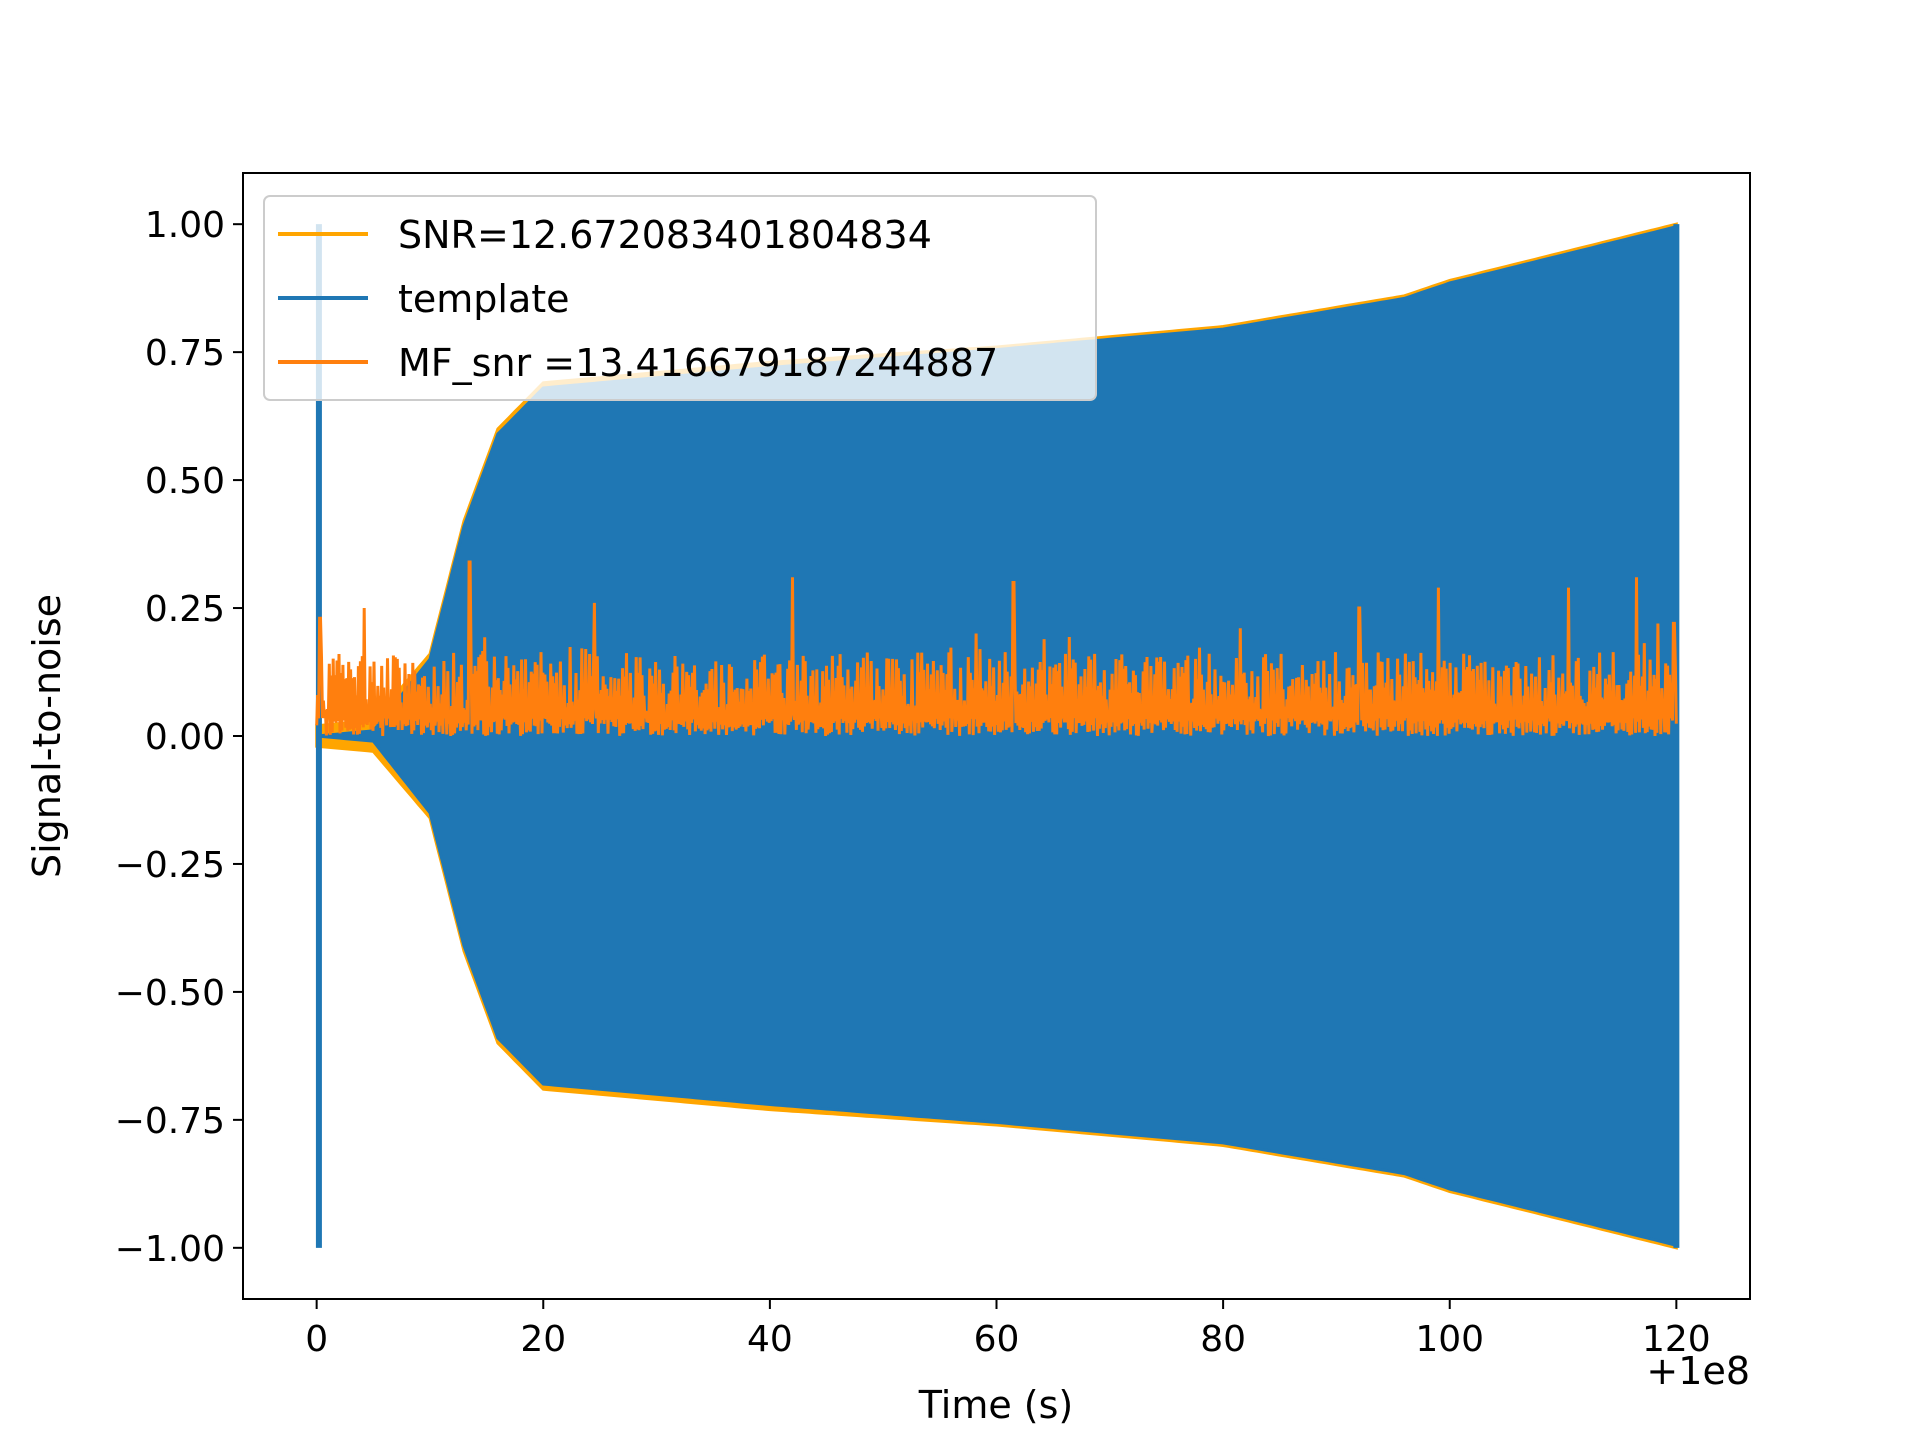  Describe the element at coordinates (47, 736) in the screenshot. I see `y-axis-label: Signal-to-noise` at that location.